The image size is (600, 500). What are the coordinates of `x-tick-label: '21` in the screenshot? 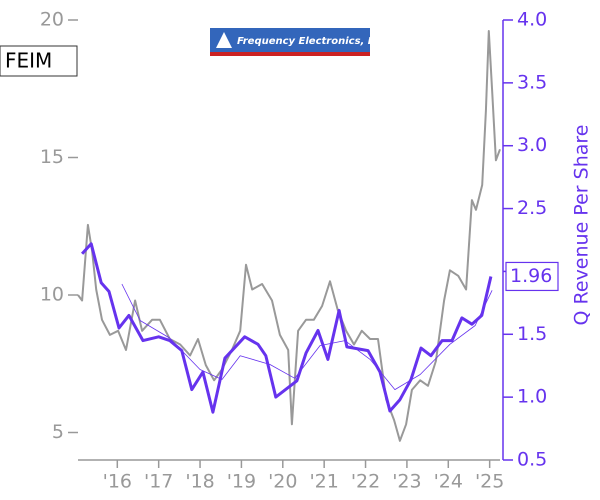 It's located at (323, 482).